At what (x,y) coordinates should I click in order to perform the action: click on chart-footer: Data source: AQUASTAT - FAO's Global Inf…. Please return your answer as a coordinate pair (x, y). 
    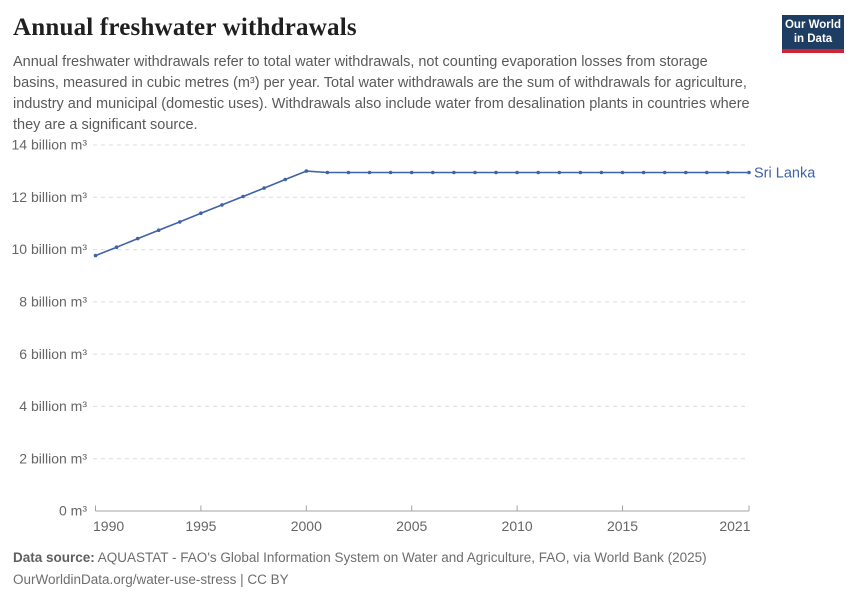
    Looking at the image, I should click on (413, 569).